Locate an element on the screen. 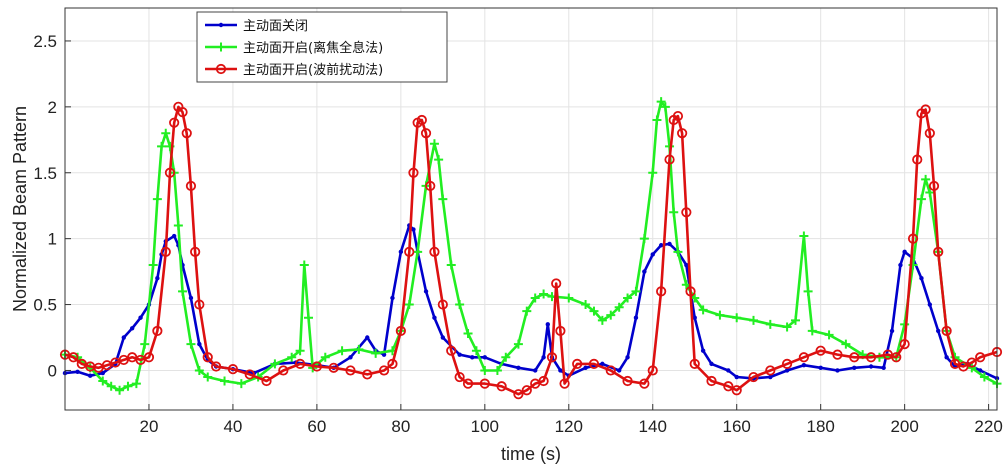 The height and width of the screenshot is (468, 1007). y-tick-label: 2.5 is located at coordinates (45, 41).